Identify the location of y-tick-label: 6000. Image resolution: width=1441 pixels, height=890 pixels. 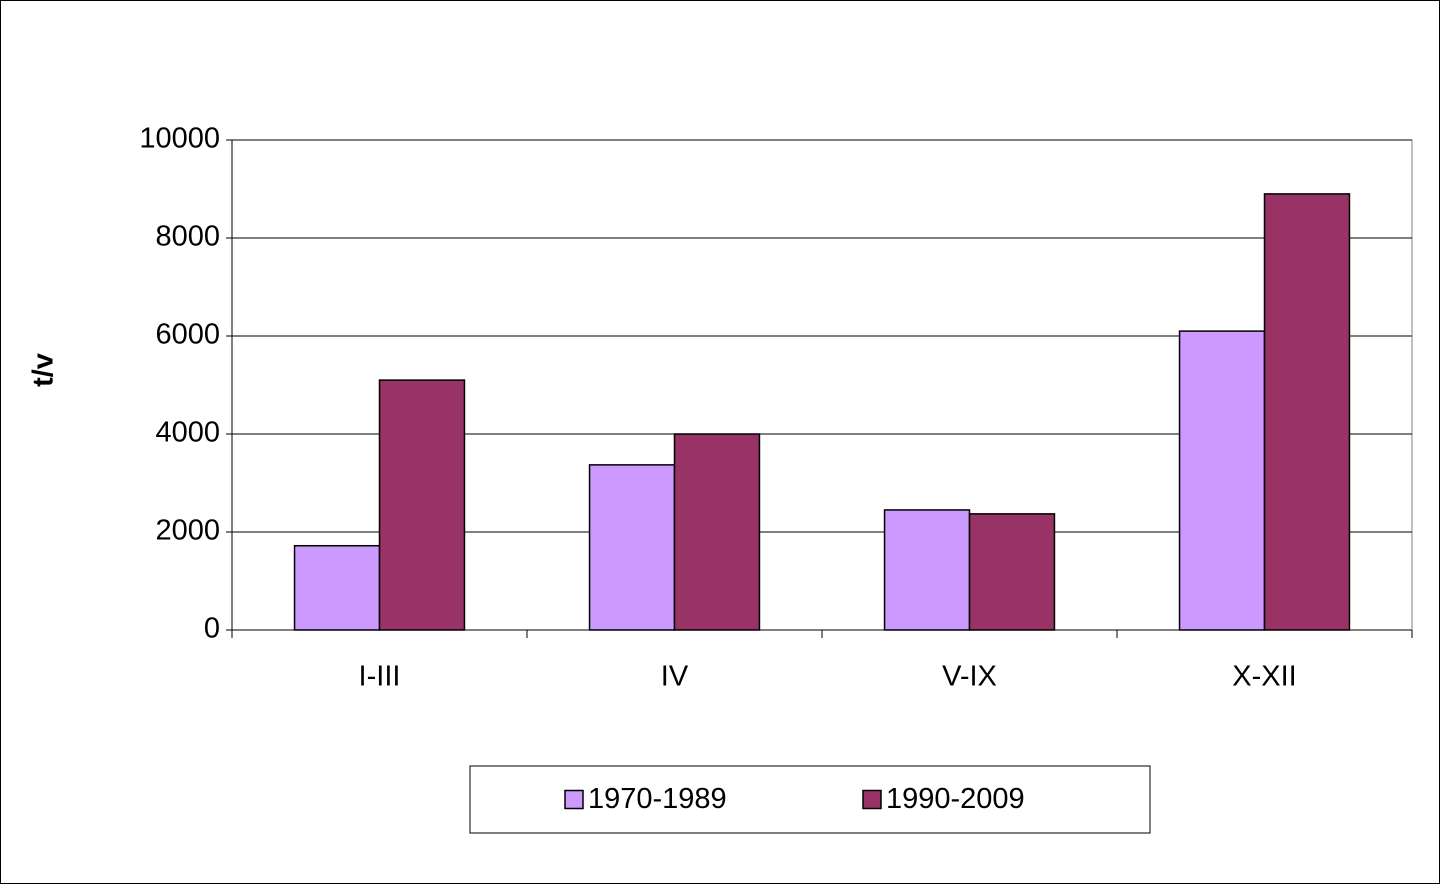
(187, 335).